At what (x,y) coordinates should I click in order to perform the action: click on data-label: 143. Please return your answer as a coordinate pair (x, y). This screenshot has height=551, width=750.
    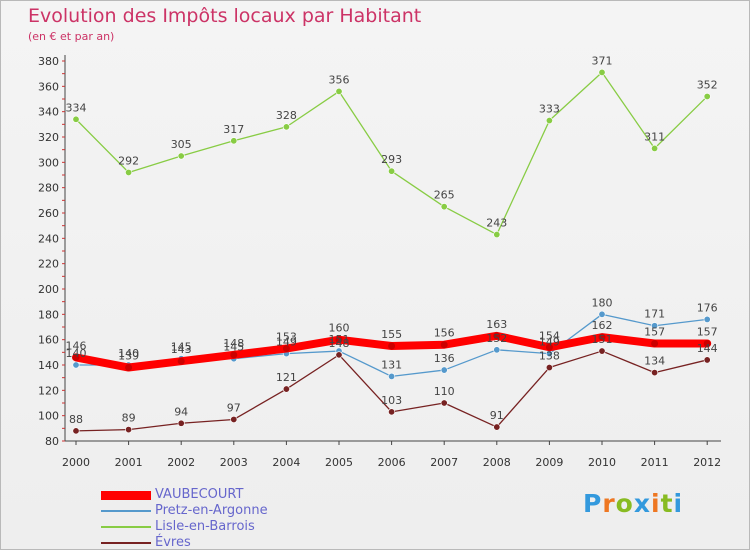
    Looking at the image, I should click on (181, 349).